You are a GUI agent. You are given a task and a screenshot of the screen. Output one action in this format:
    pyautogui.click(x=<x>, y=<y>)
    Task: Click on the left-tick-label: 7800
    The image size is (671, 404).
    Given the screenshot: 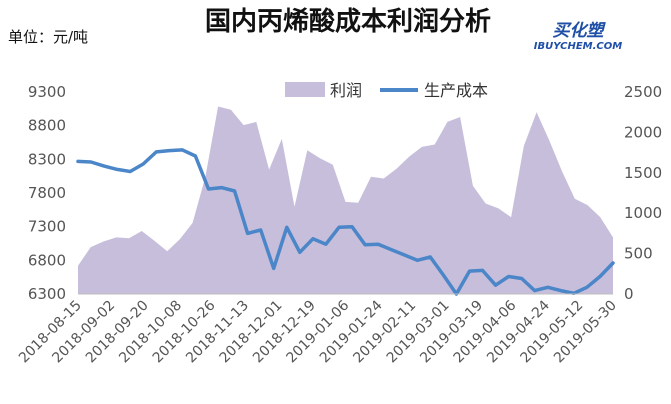 What is the action you would take?
    pyautogui.click(x=47, y=193)
    